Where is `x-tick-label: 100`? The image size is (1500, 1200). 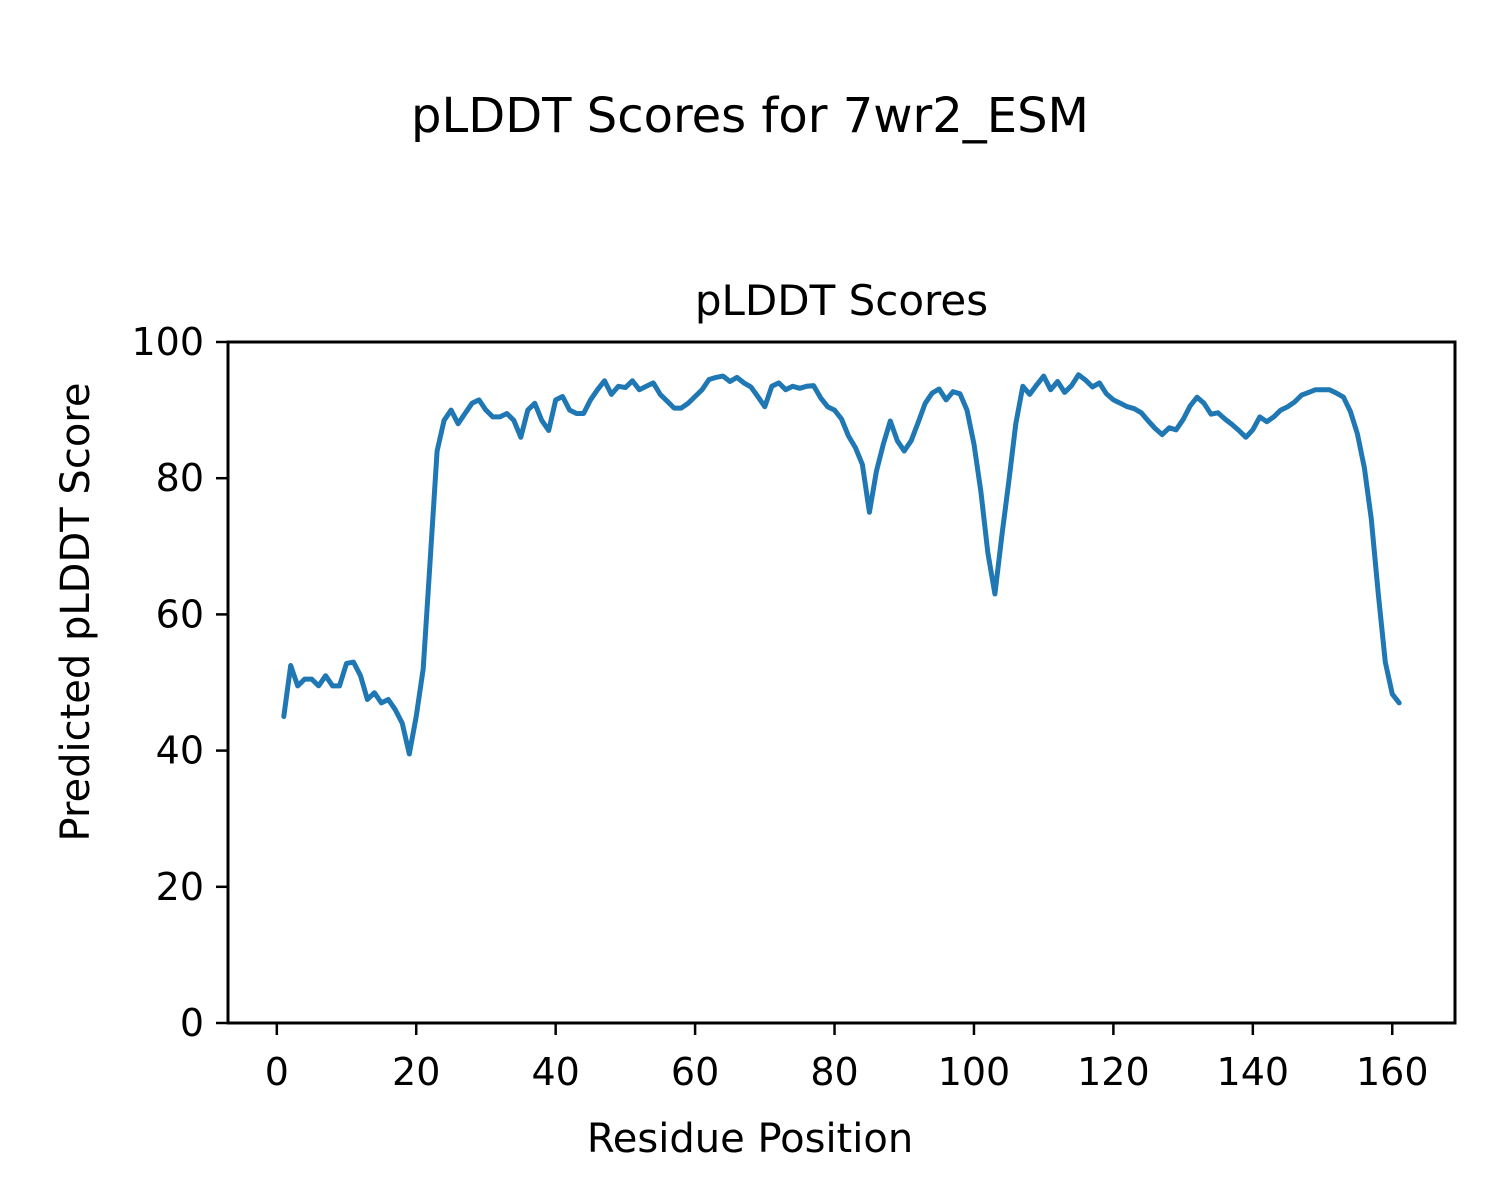
x-tick-label: 100 is located at coordinates (974, 1072).